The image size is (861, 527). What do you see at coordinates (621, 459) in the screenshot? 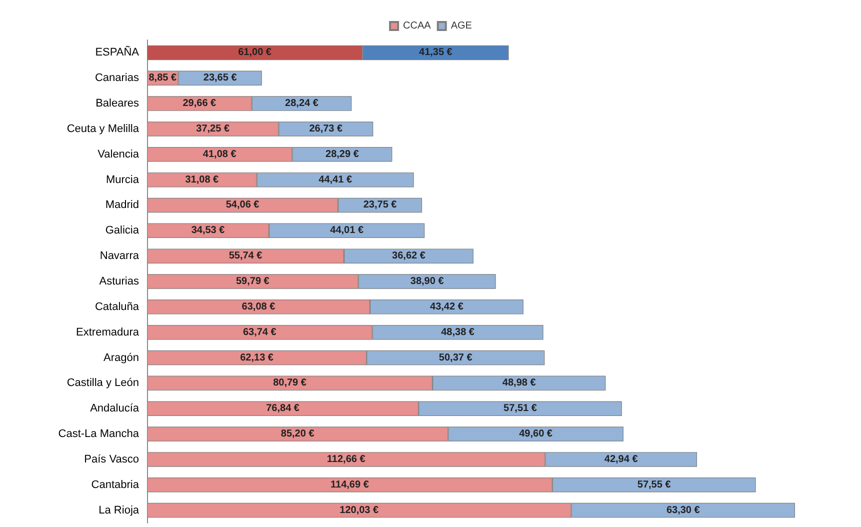
I see `data-label: 42,94 €` at bounding box center [621, 459].